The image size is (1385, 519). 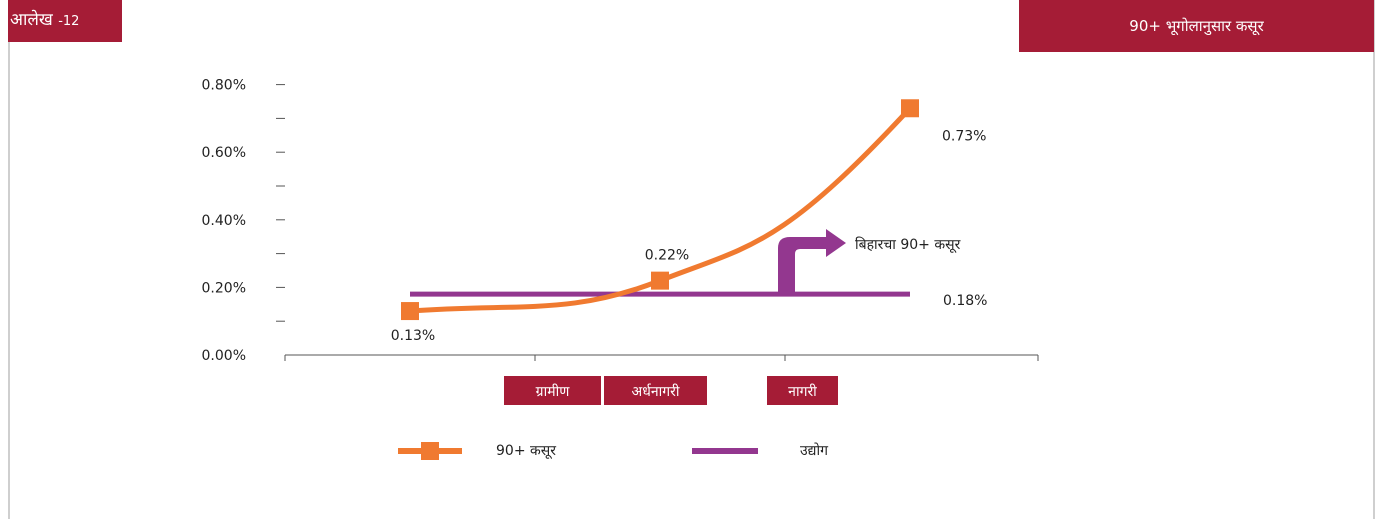 I want to click on data-label-bihar: 0.22%, so click(x=667, y=256).